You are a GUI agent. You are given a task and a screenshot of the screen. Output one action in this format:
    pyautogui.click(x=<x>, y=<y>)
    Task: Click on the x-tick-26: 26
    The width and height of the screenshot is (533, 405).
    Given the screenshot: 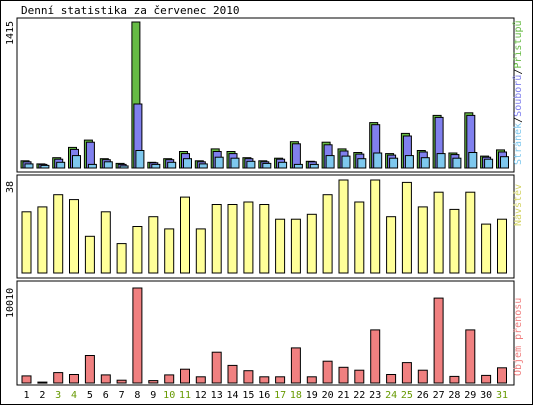 What is the action you would take?
    pyautogui.click(x=423, y=395)
    